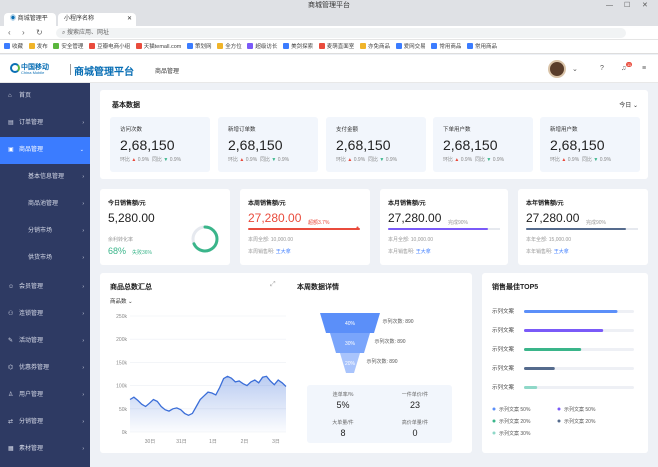 The image size is (658, 467). What do you see at coordinates (329, 5) in the screenshot?
I see `window-title: 商城管理平台` at bounding box center [329, 5].